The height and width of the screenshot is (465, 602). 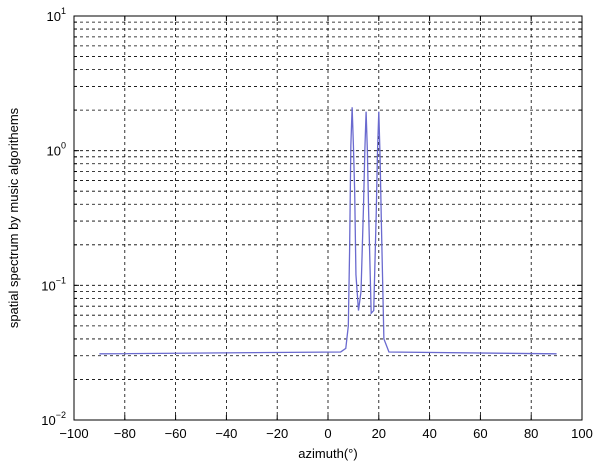 I want to click on x-tick-label: −80, so click(x=125, y=433).